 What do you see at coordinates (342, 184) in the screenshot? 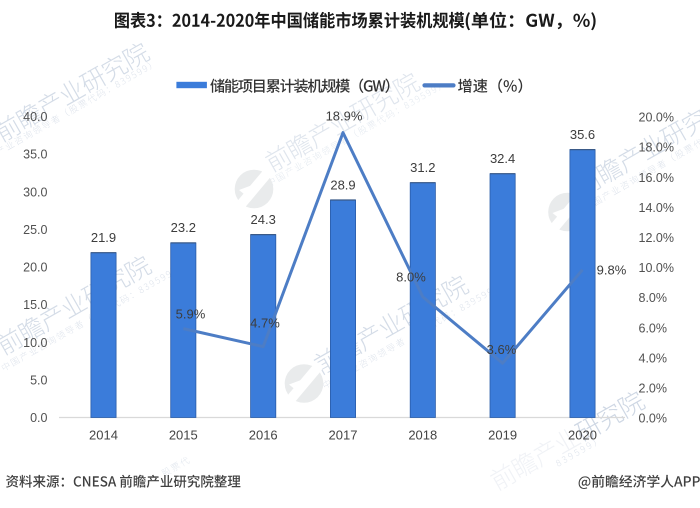
I see `svg-text: 28.9` at bounding box center [342, 184].